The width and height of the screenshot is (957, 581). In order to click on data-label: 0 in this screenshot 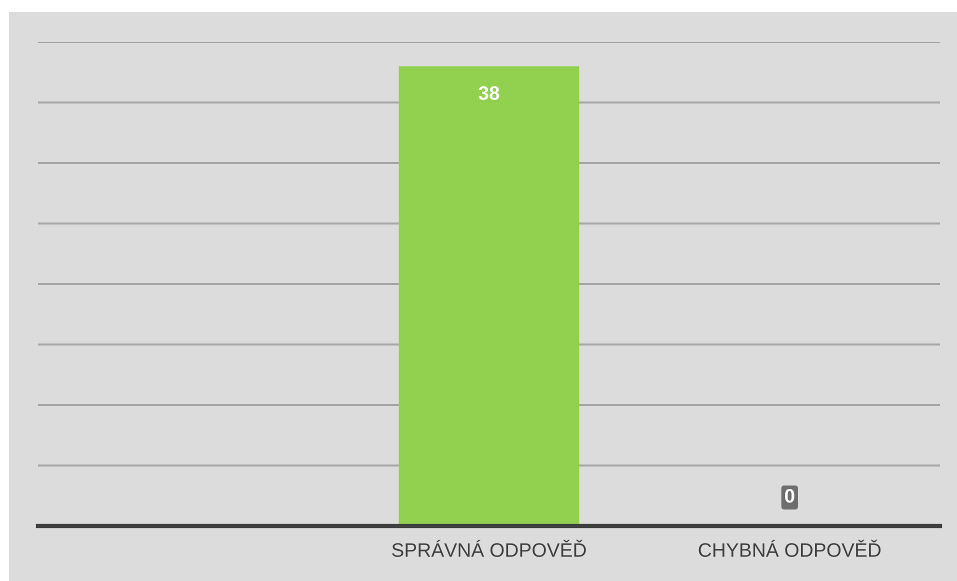, I will do `click(789, 495)`.